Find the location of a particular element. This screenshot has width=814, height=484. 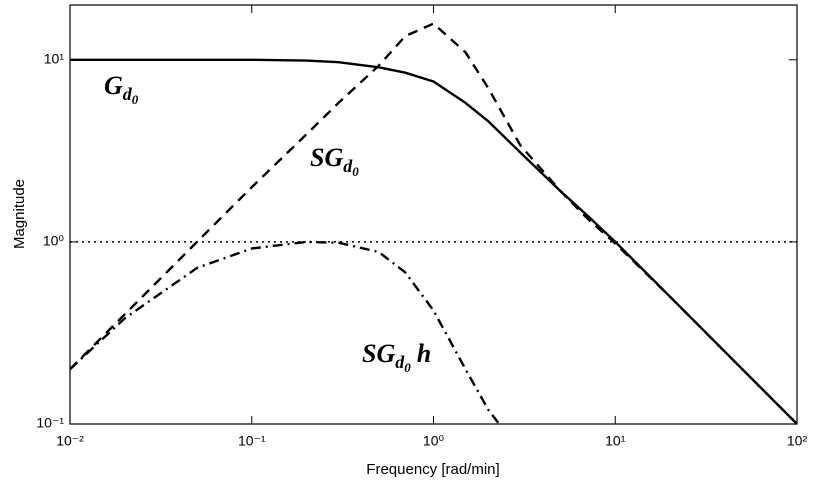

y-tick-label: 10¹ is located at coordinates (54, 59).